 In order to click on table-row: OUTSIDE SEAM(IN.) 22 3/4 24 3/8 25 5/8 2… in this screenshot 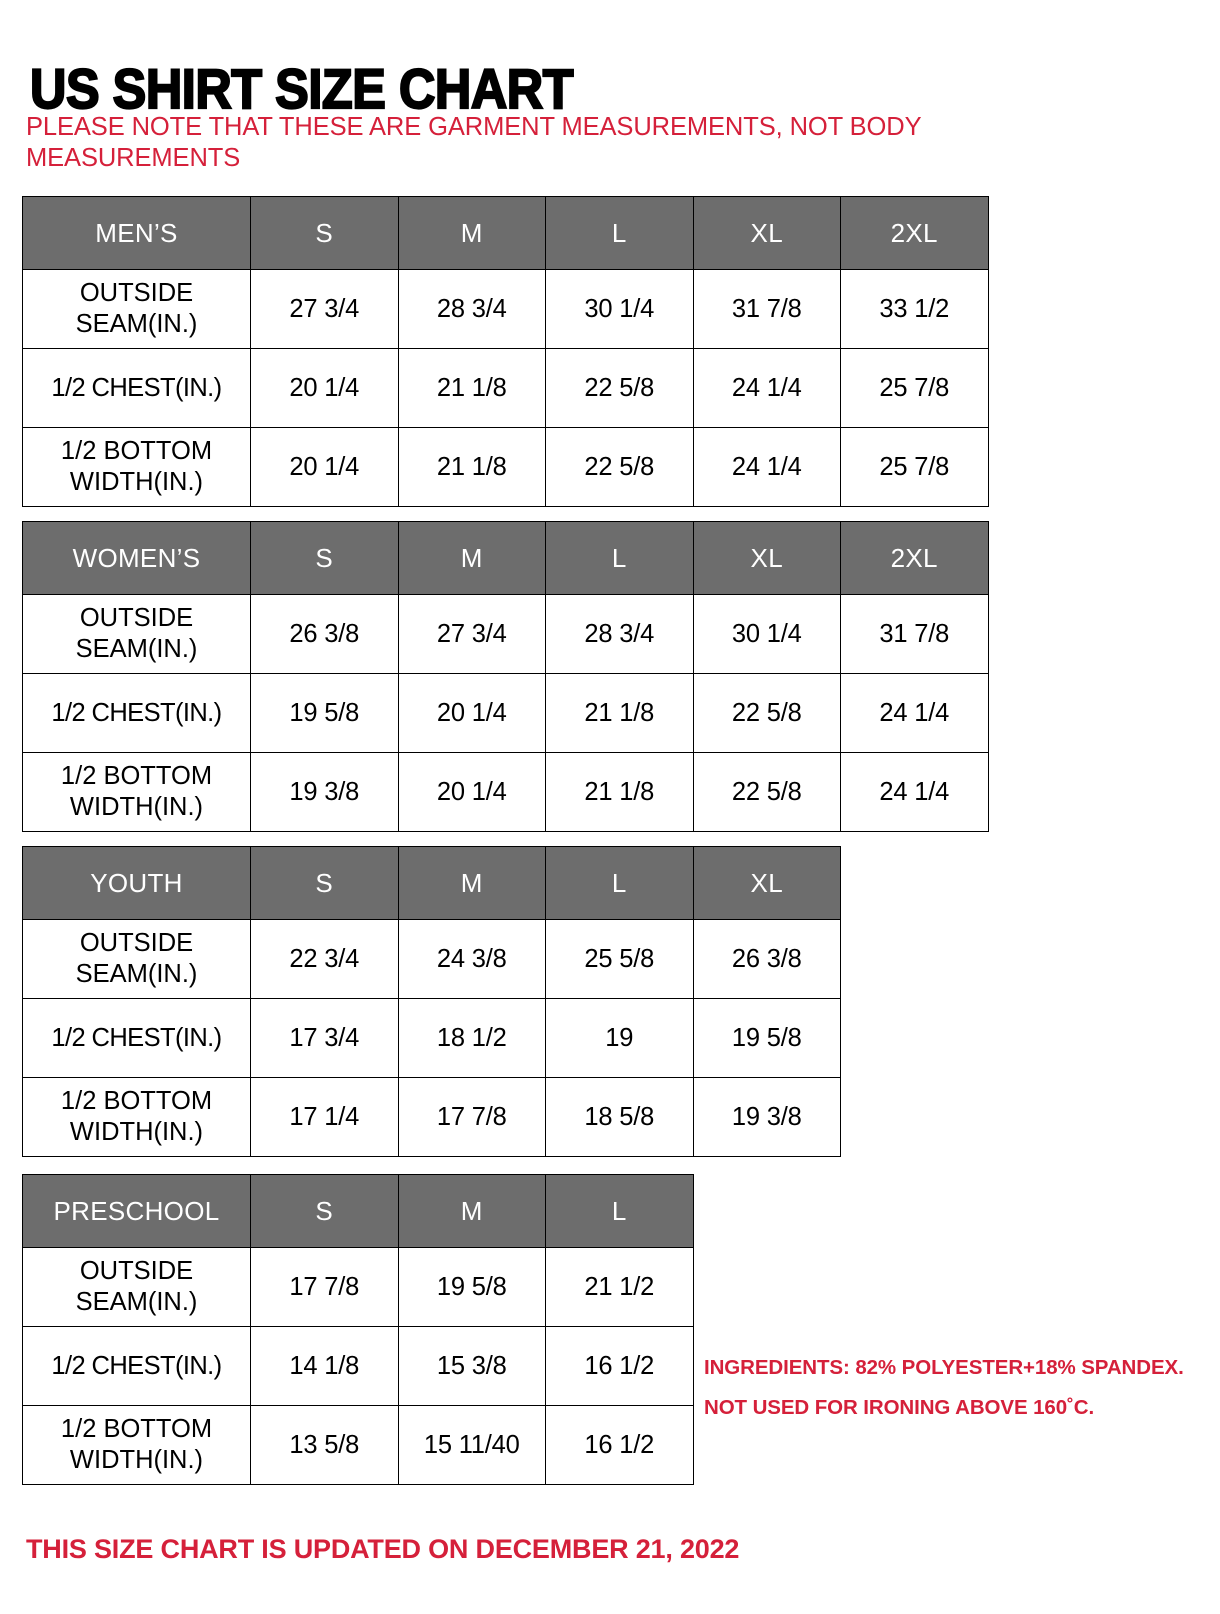, I will do `click(431, 959)`.